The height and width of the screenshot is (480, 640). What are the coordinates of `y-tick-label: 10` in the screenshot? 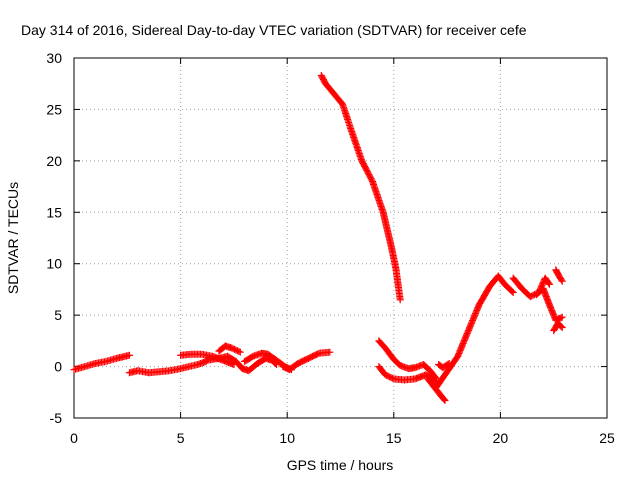 It's located at (54, 264).